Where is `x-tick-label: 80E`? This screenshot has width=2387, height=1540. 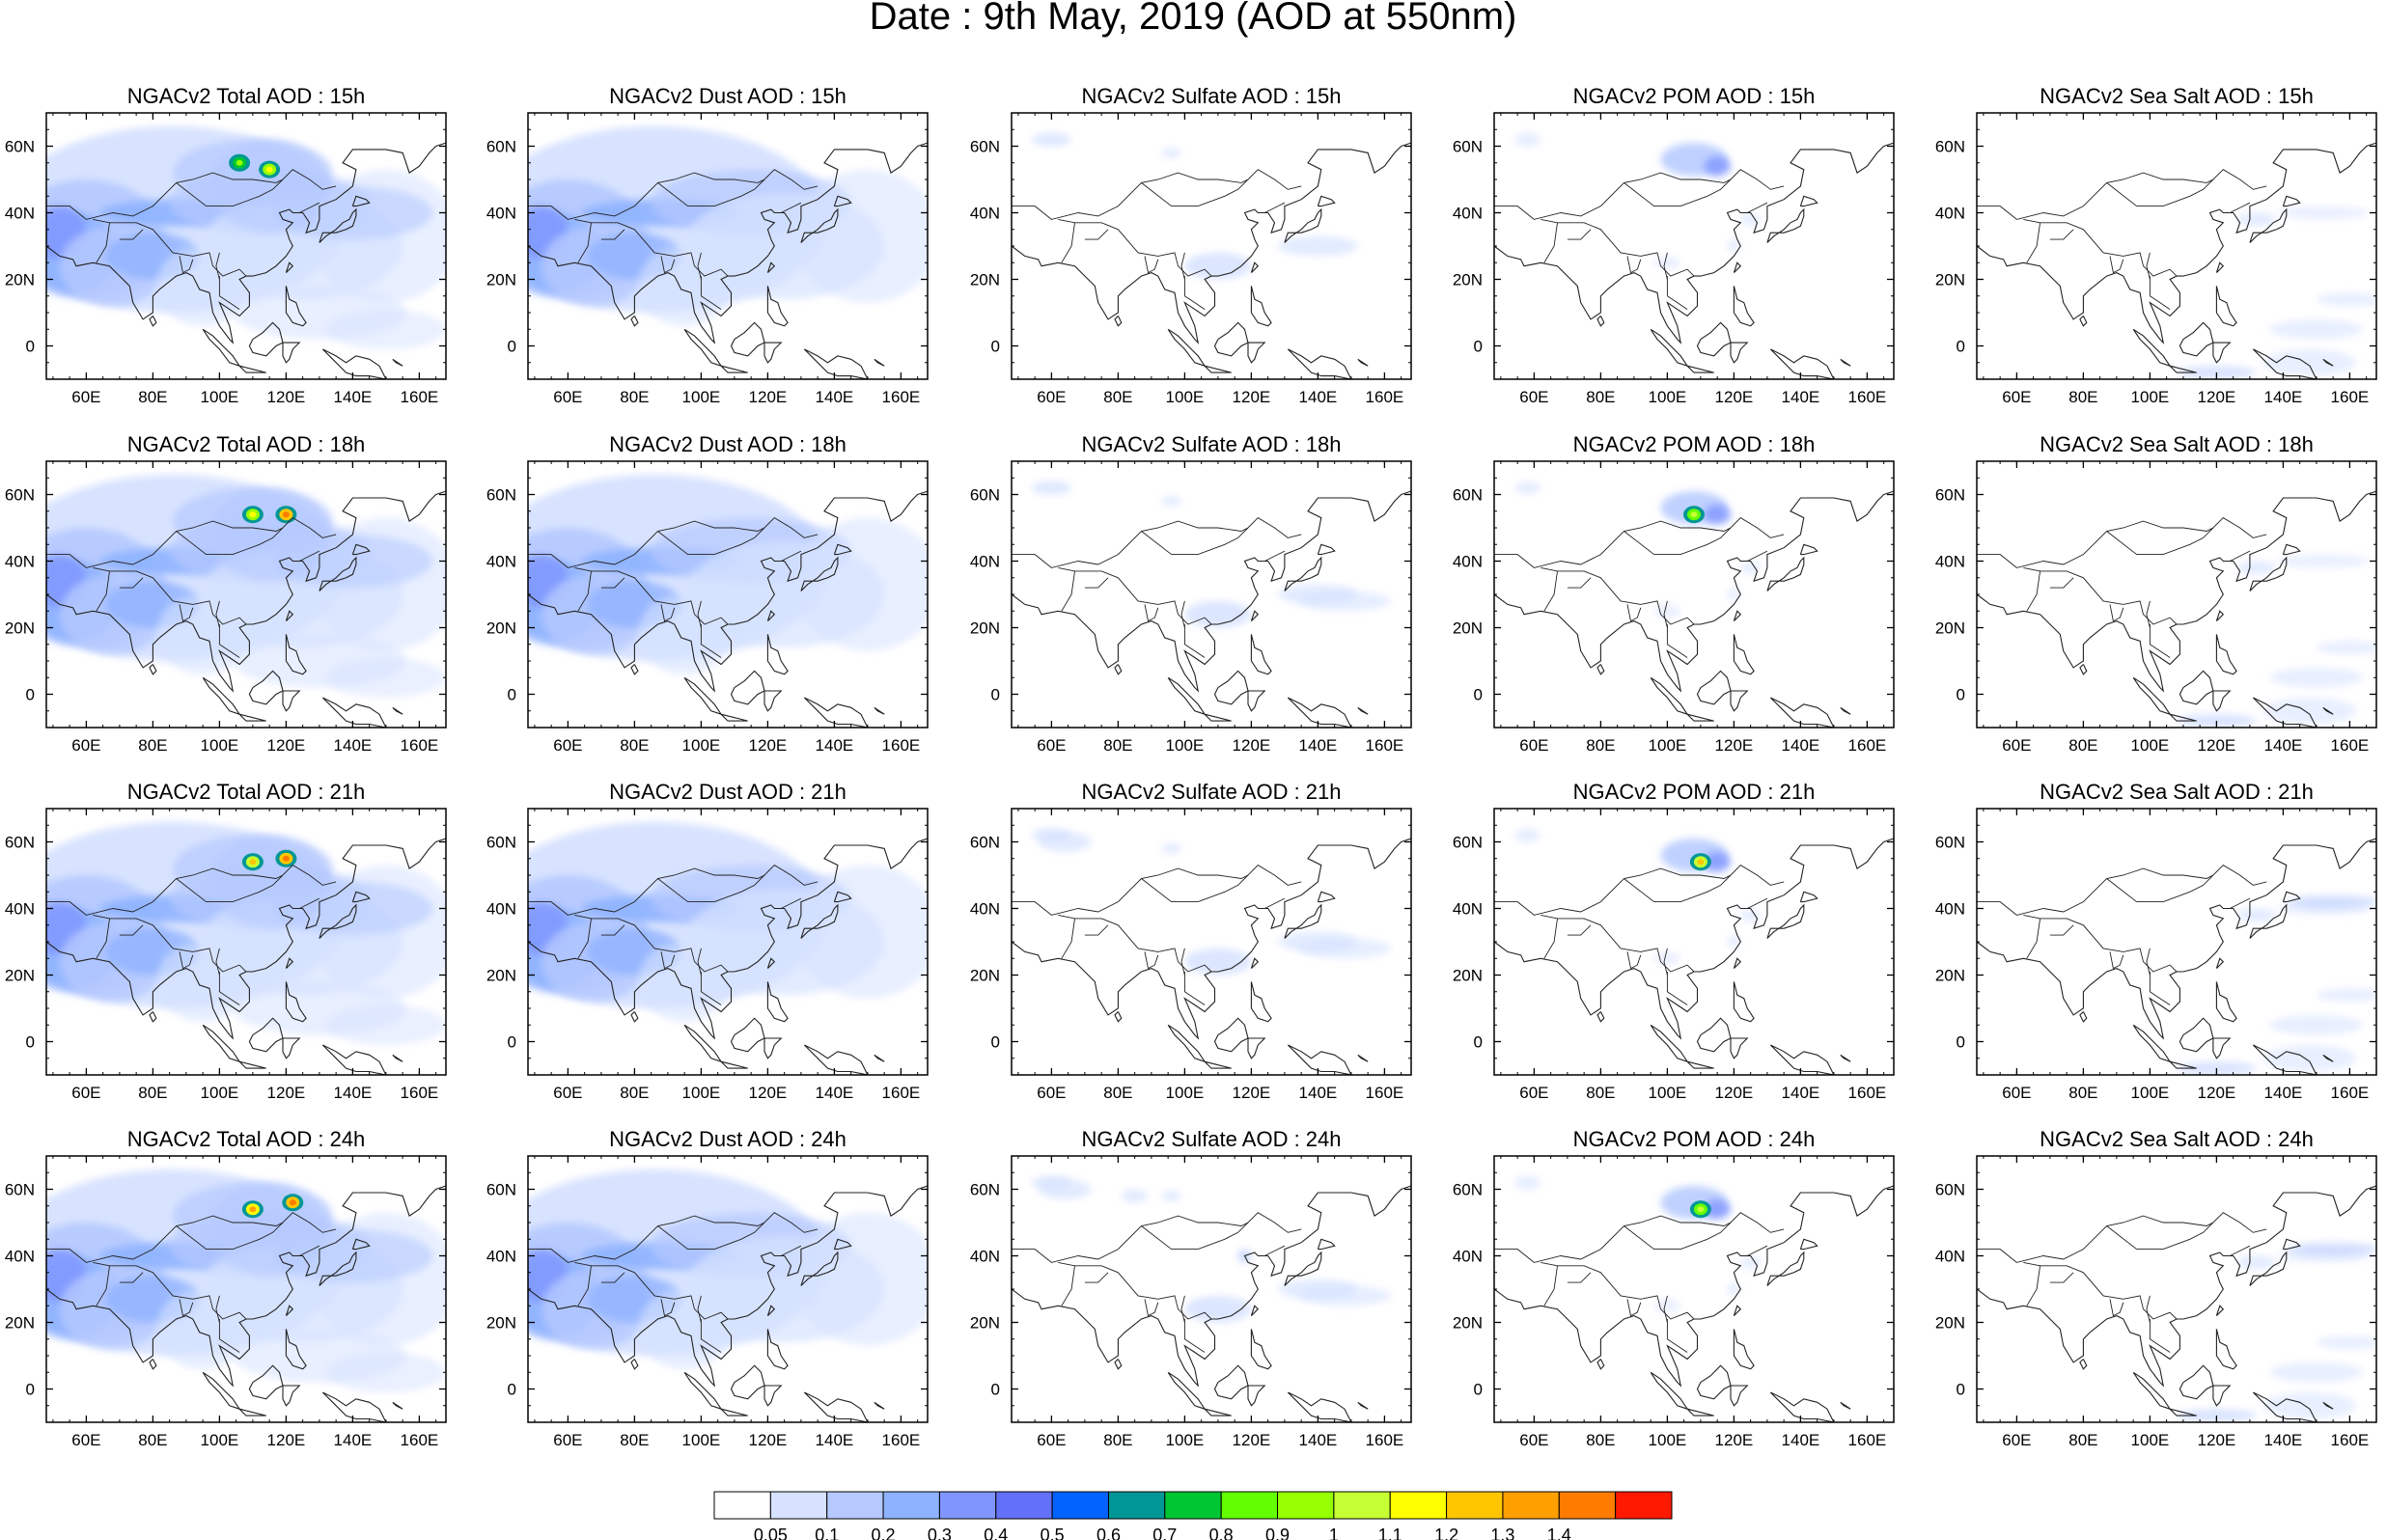 x-tick-label: 80E is located at coordinates (1117, 745).